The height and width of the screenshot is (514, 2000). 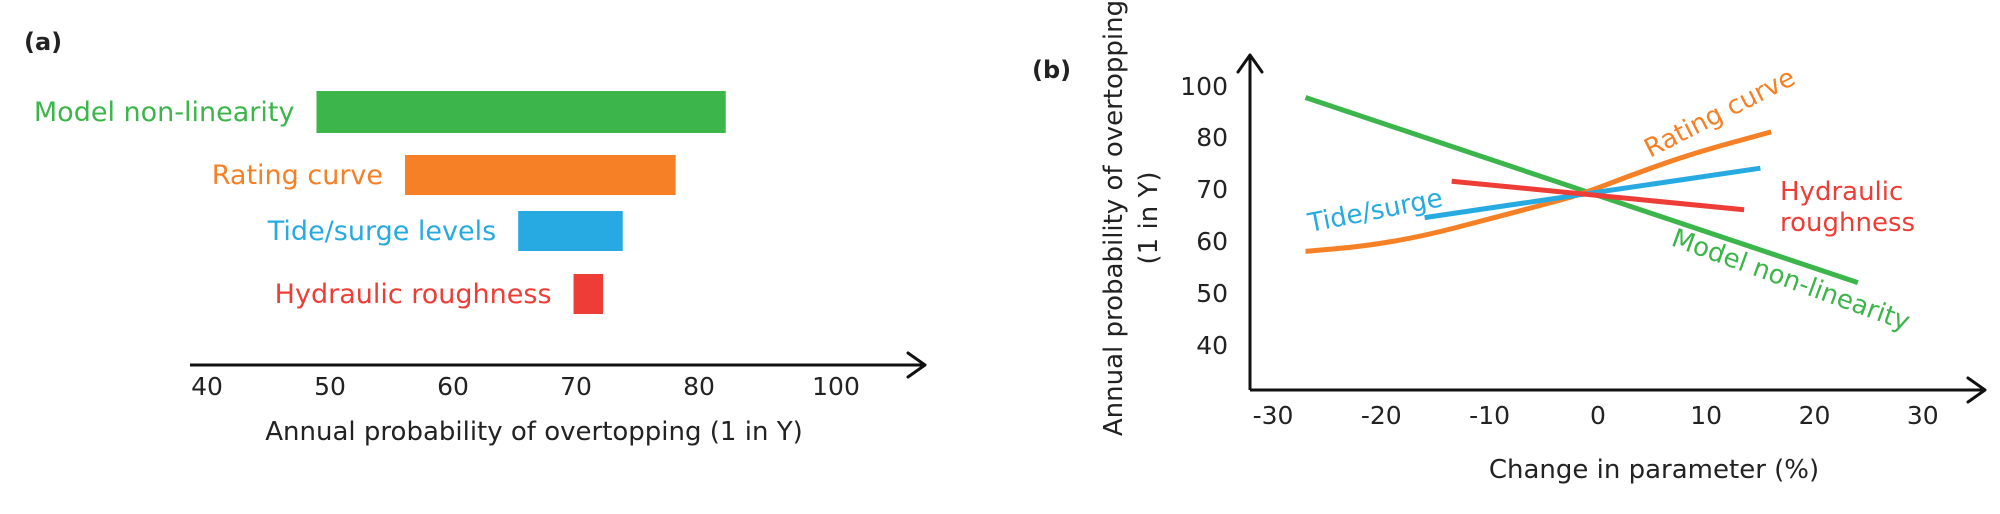 I want to click on y-tick-80: 80, so click(x=1212, y=137).